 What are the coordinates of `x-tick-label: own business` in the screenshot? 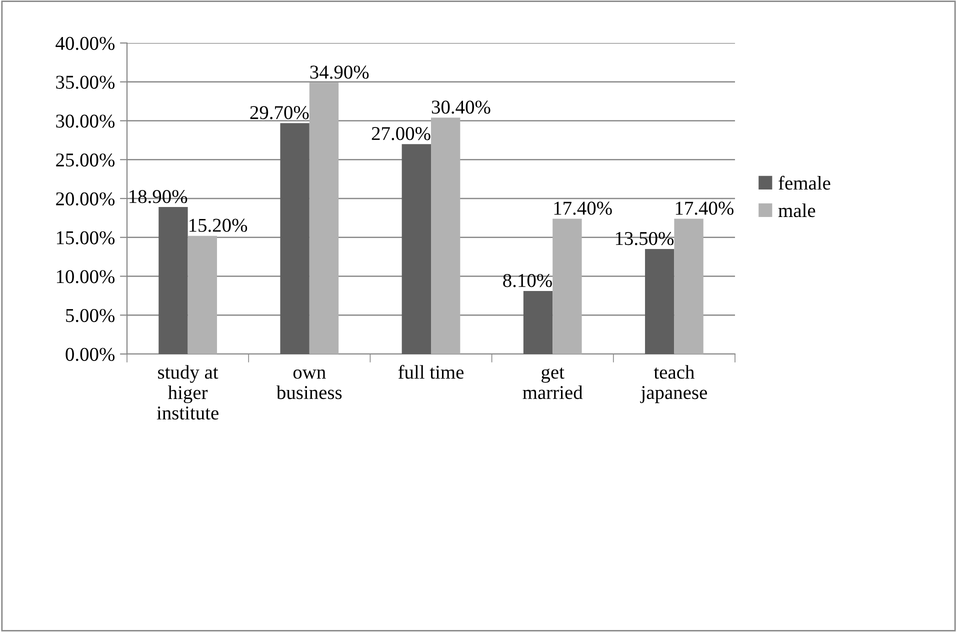 It's located at (309, 384).